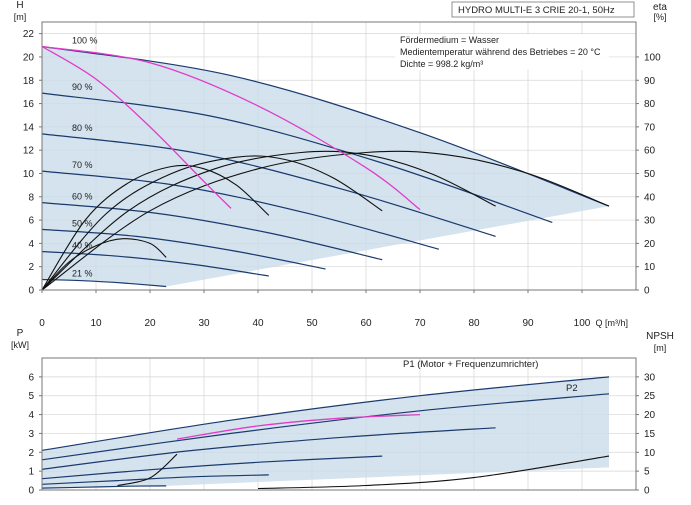  I want to click on head-curve-label: 40 %, so click(82, 246).